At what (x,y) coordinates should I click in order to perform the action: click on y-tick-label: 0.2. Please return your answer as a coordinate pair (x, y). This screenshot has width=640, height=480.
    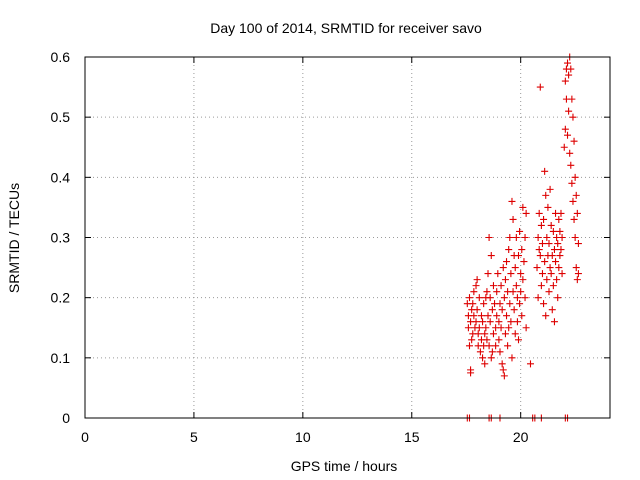
    Looking at the image, I should click on (61, 298).